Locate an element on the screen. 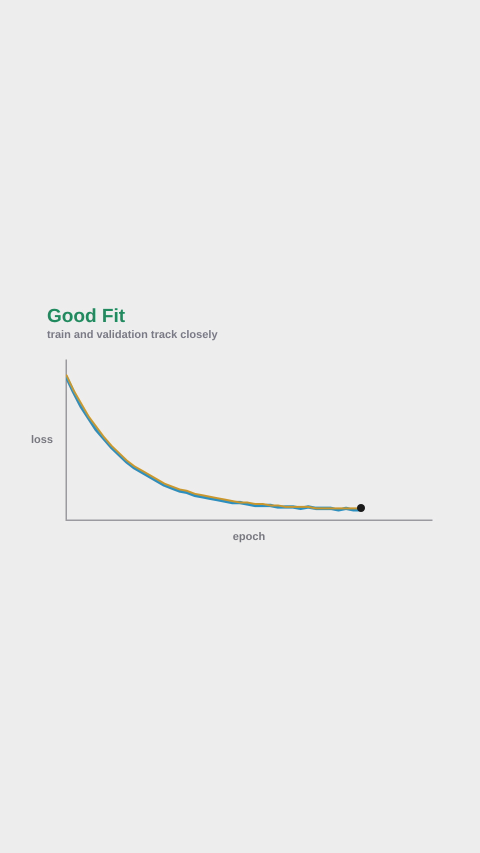 Image resolution: width=480 pixels, height=853 pixels. chart-title: Good Fit is located at coordinates (86, 317).